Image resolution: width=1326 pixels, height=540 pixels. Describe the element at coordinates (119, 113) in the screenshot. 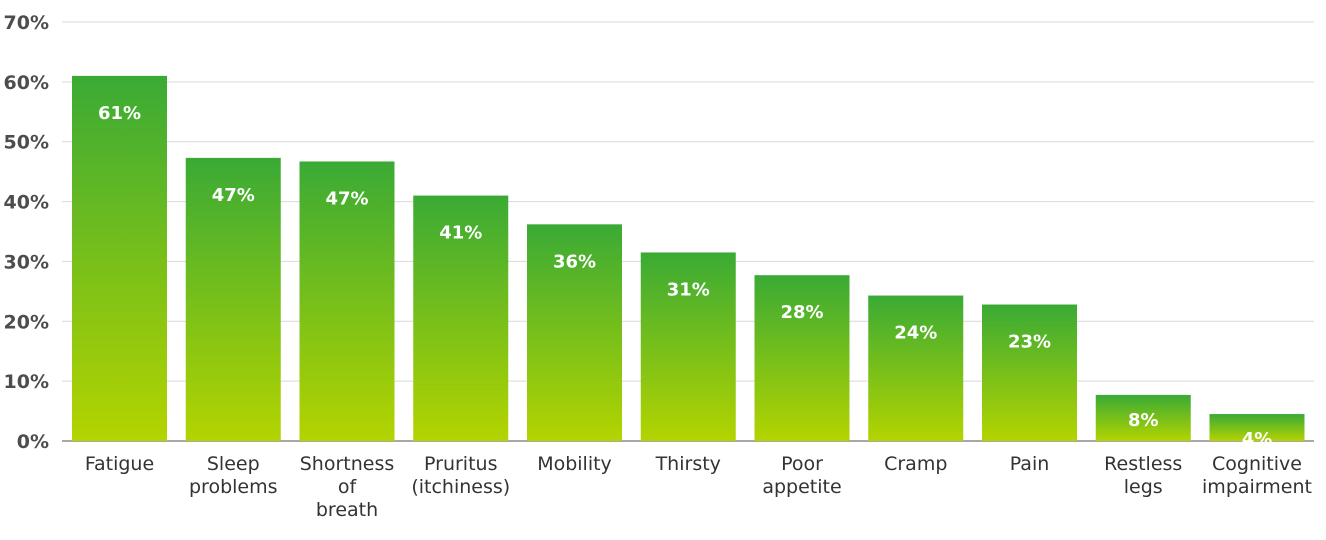

I see `data-label: 61%` at that location.